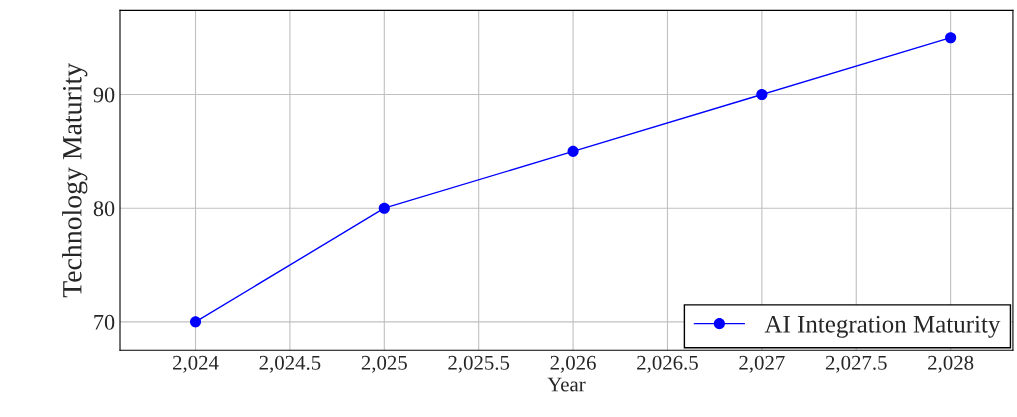 This screenshot has height=417, width=1017. What do you see at coordinates (951, 364) in the screenshot?
I see `x-tick-label: 2,028` at bounding box center [951, 364].